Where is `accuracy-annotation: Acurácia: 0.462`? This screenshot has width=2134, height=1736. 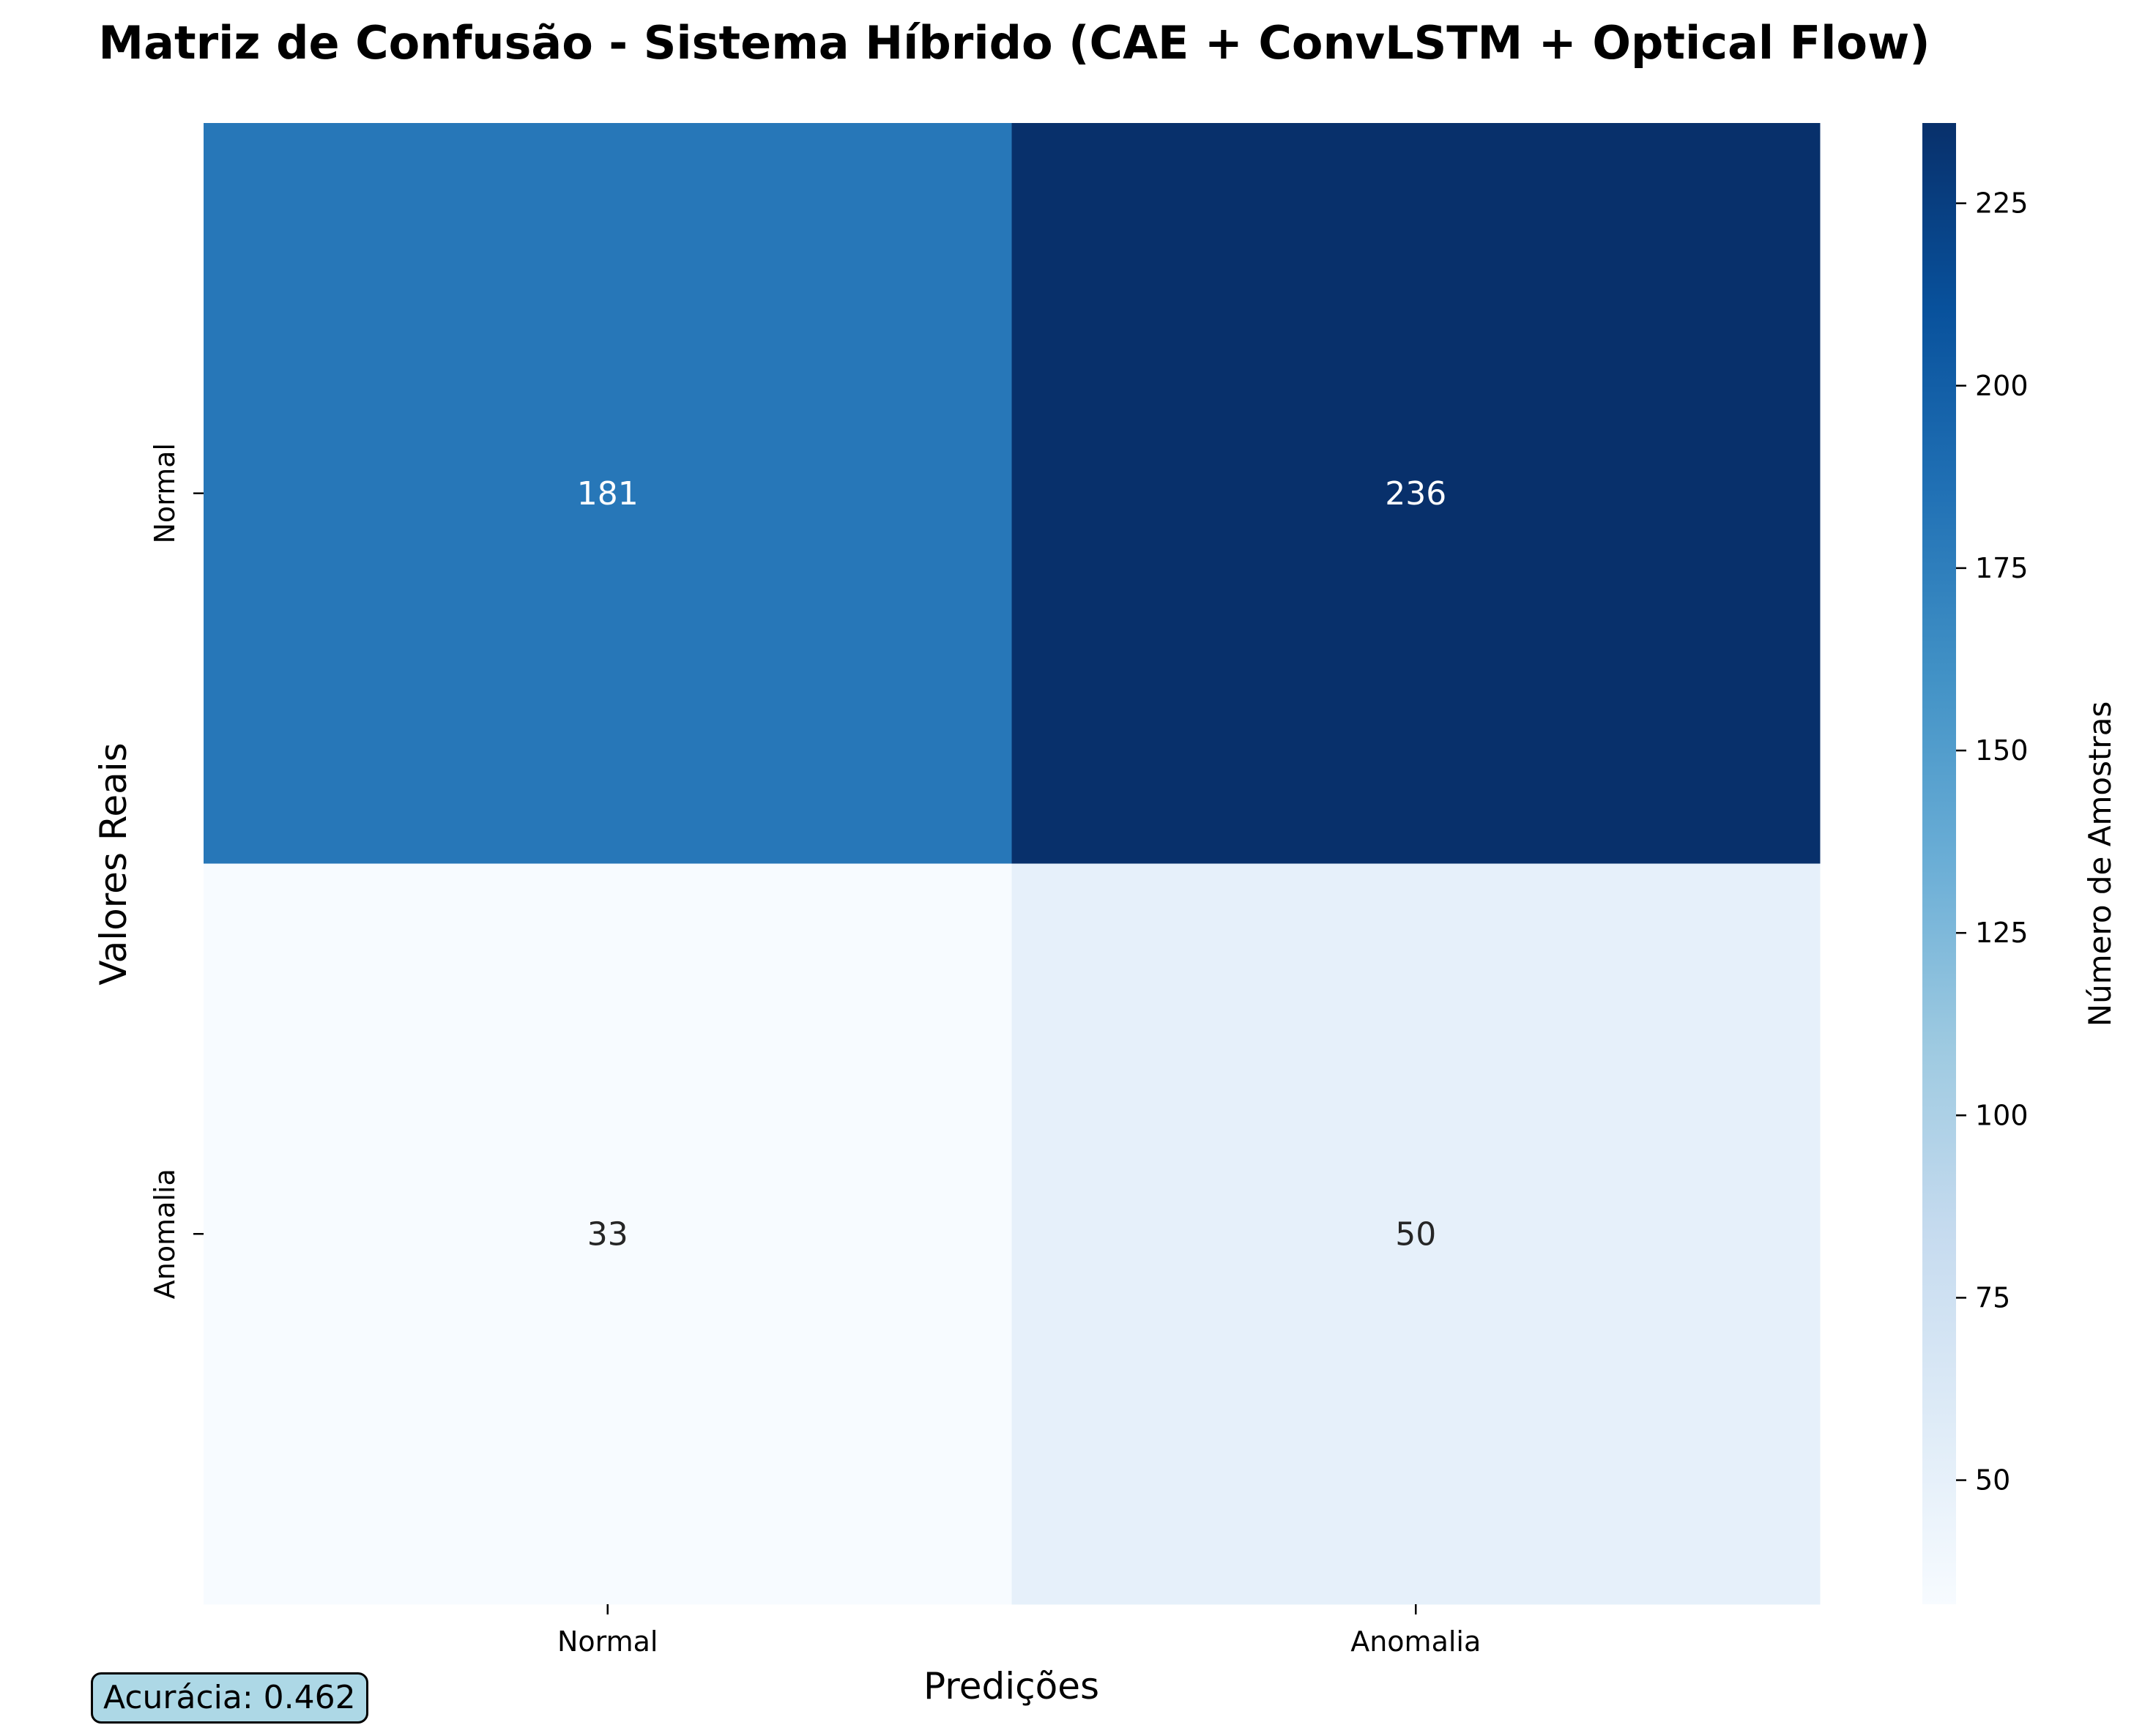
accuracy-annotation: Acurácia: 0.462 is located at coordinates (229, 1698).